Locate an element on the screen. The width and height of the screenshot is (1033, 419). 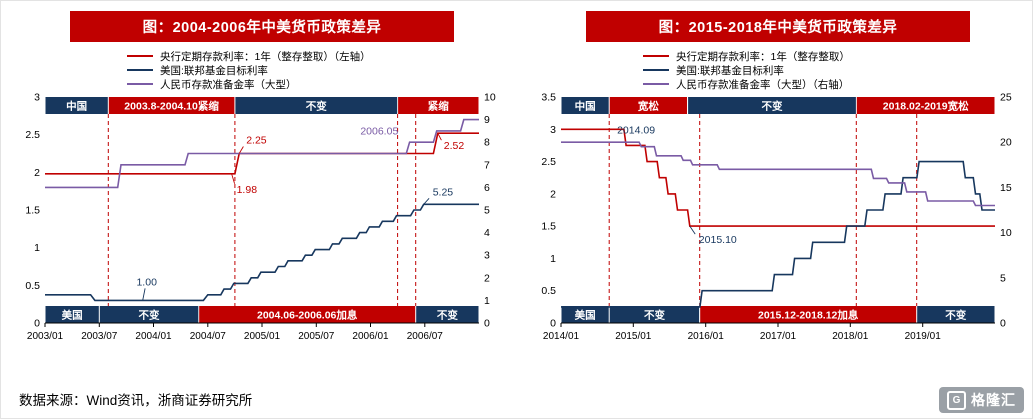
y-right-tick-label: 20 is located at coordinates (1006, 143).